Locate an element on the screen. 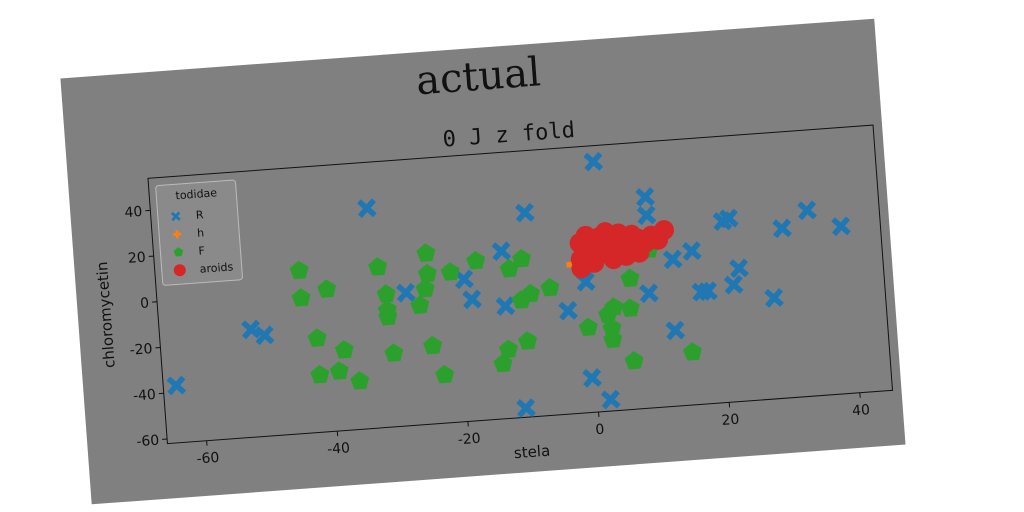 This screenshot has width=1024, height=512. legend-box is located at coordinates (199, 232).